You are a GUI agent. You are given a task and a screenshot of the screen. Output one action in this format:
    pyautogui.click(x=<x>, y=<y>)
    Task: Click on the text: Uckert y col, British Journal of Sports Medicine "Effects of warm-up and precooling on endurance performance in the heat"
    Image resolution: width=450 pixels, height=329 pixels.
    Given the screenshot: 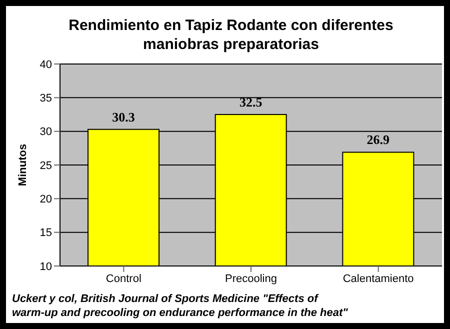 What is the action you would take?
    pyautogui.click(x=180, y=306)
    